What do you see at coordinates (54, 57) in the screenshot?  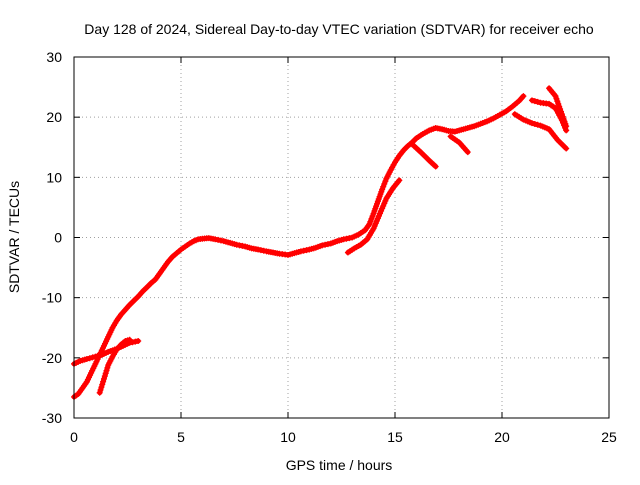 I see `y-tick-label: 30` at bounding box center [54, 57].